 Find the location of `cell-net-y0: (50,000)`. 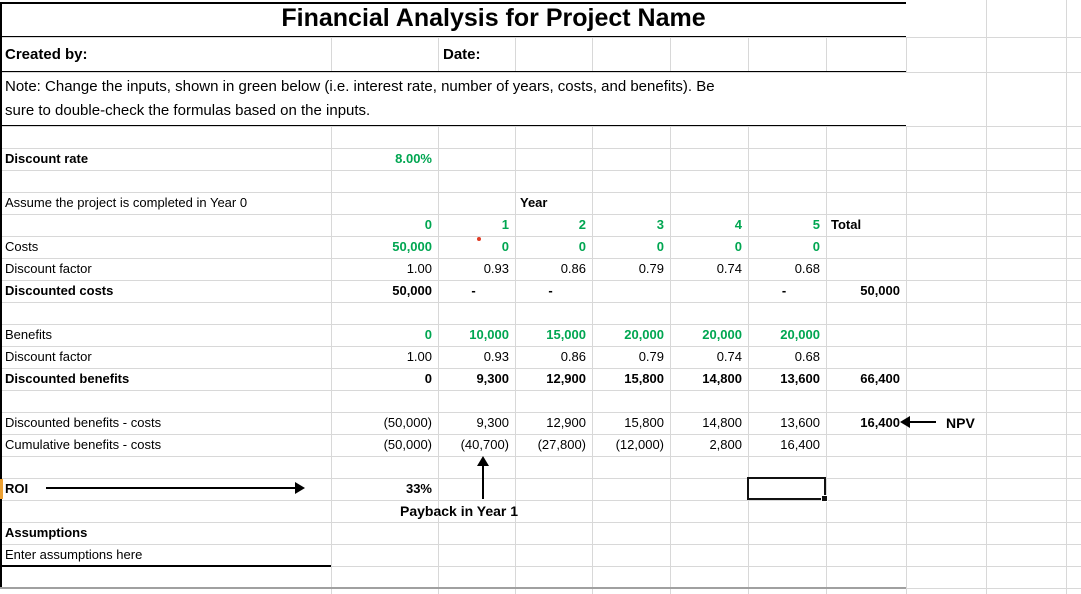

cell-net-y0: (50,000) is located at coordinates (407, 422).